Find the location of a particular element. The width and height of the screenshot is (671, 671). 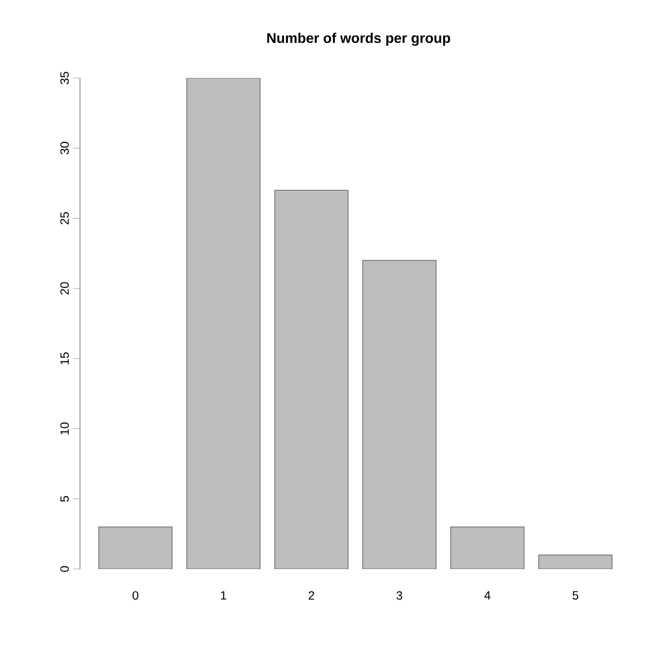

y-tick-label: 30 is located at coordinates (64, 148).